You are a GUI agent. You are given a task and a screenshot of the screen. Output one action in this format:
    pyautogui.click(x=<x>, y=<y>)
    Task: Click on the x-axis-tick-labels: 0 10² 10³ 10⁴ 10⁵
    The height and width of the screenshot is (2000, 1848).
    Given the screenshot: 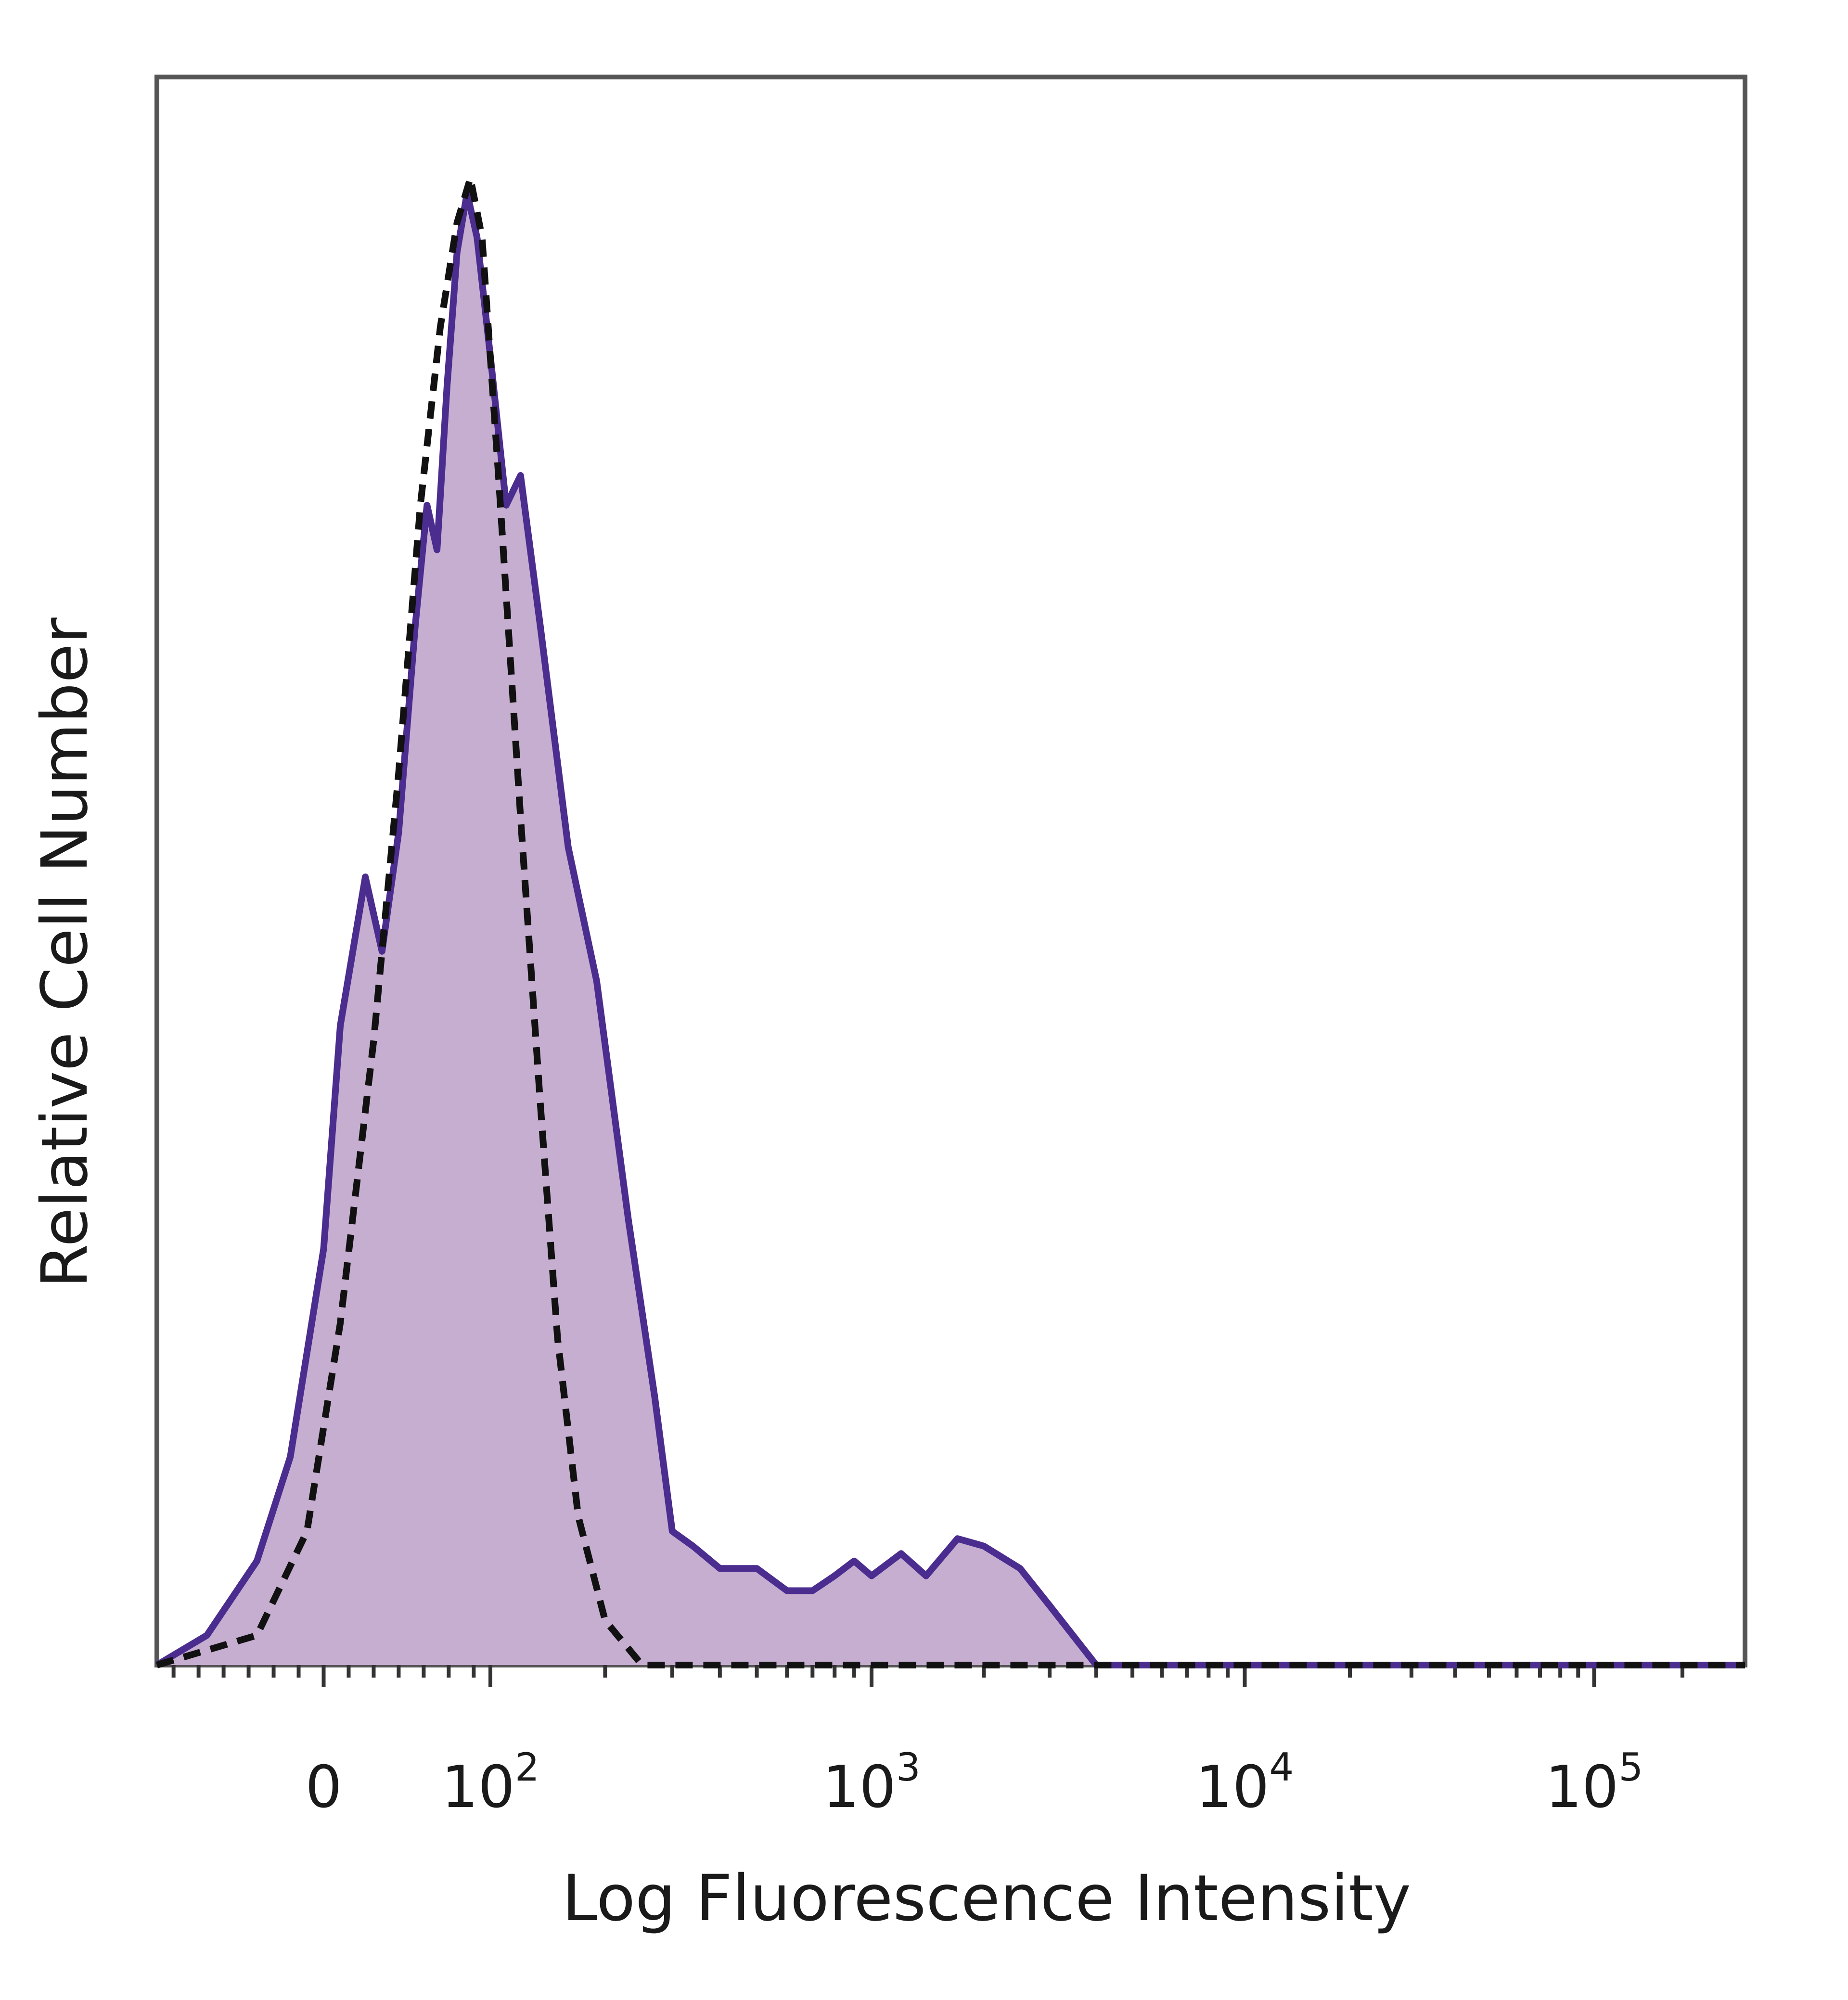 What is the action you would take?
    pyautogui.click(x=974, y=1783)
    